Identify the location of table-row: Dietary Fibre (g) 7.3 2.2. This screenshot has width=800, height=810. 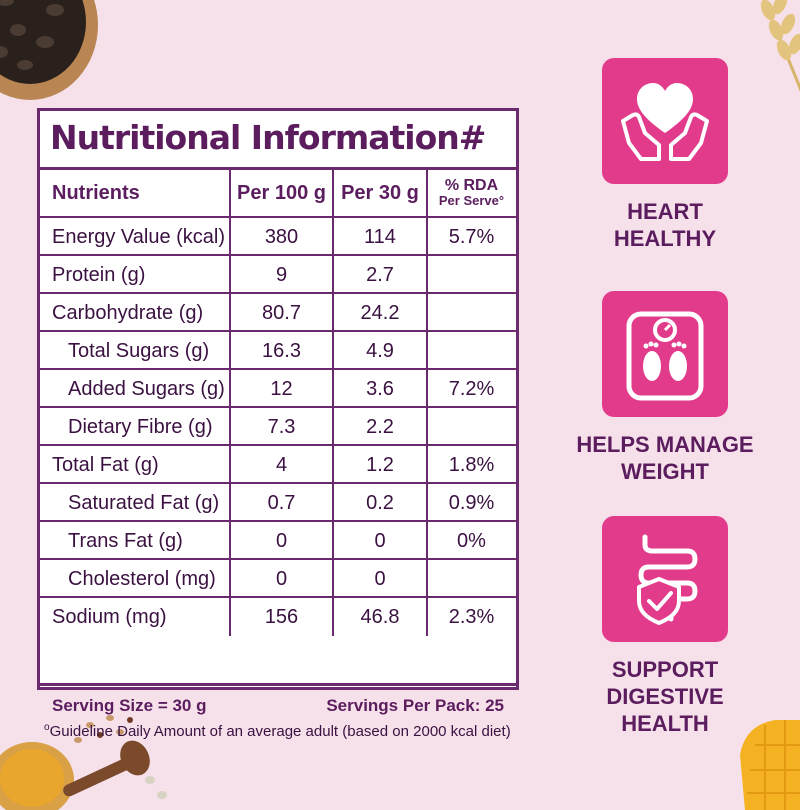
(278, 427).